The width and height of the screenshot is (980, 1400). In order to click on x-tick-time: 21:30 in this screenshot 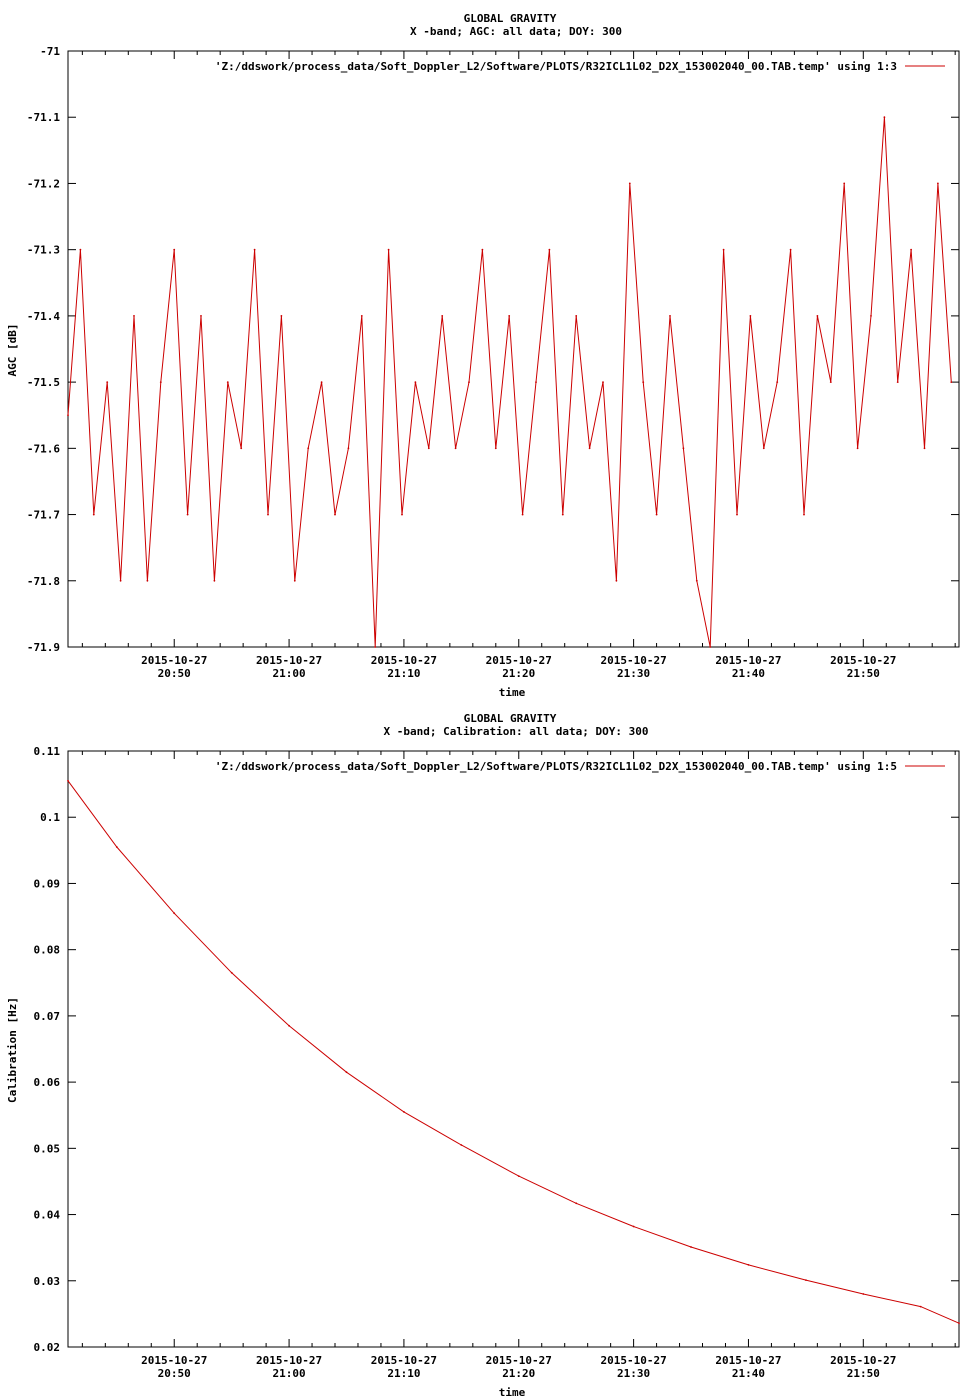, I will do `click(633, 1373)`.